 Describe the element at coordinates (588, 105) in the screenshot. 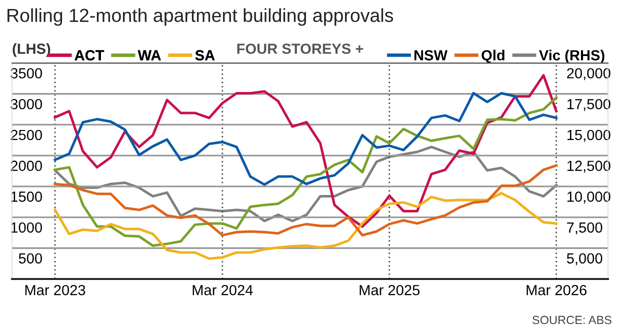

I see `y2-tick-label: 17,500` at that location.